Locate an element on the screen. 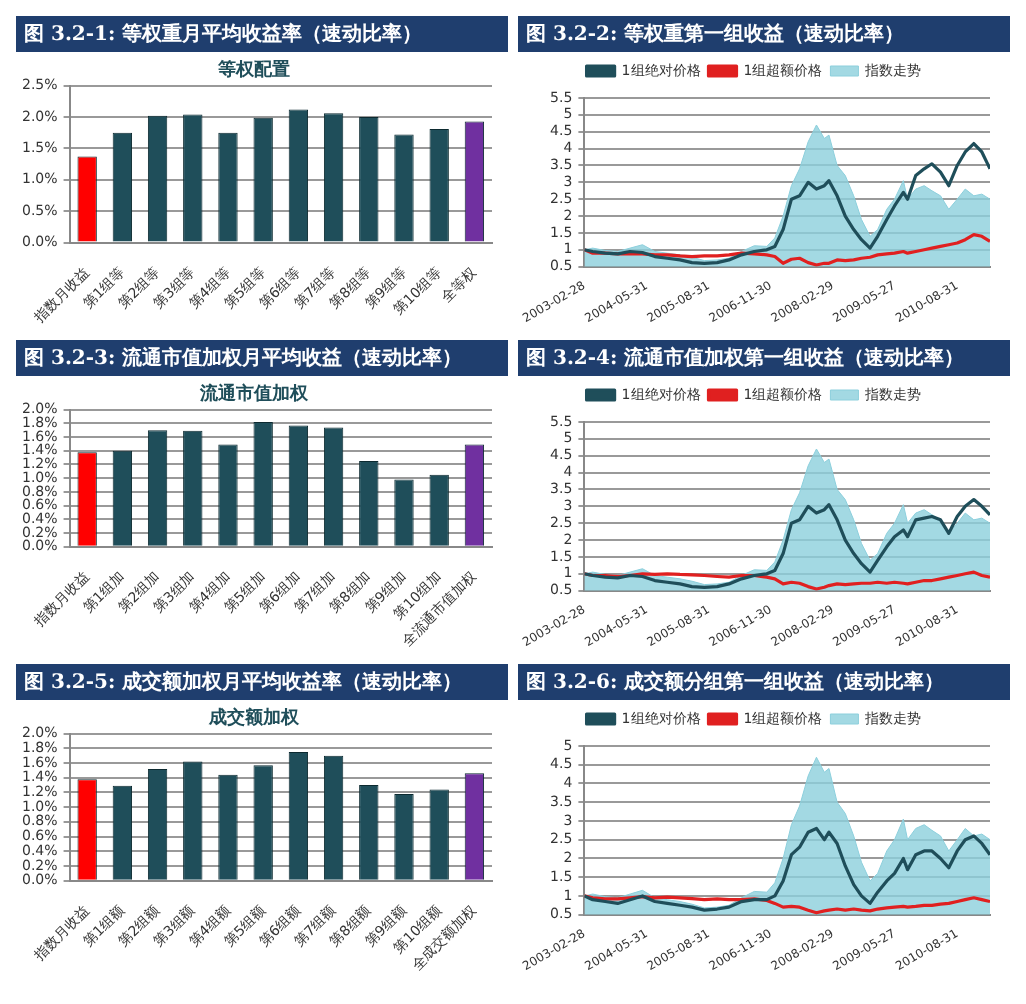 This screenshot has width=1026, height=1004. chart-title: 图 3.2-6: 成交额分组第一组收益（速动比率） is located at coordinates (764, 682).